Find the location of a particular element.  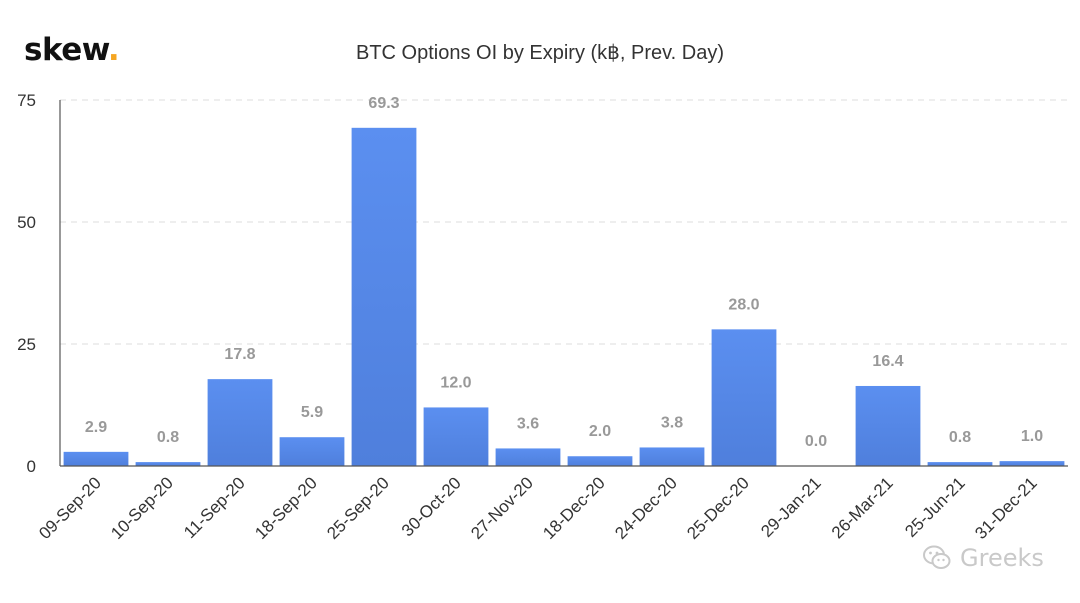

x-tick-label: 10-Sep-20 is located at coordinates (142, 508).